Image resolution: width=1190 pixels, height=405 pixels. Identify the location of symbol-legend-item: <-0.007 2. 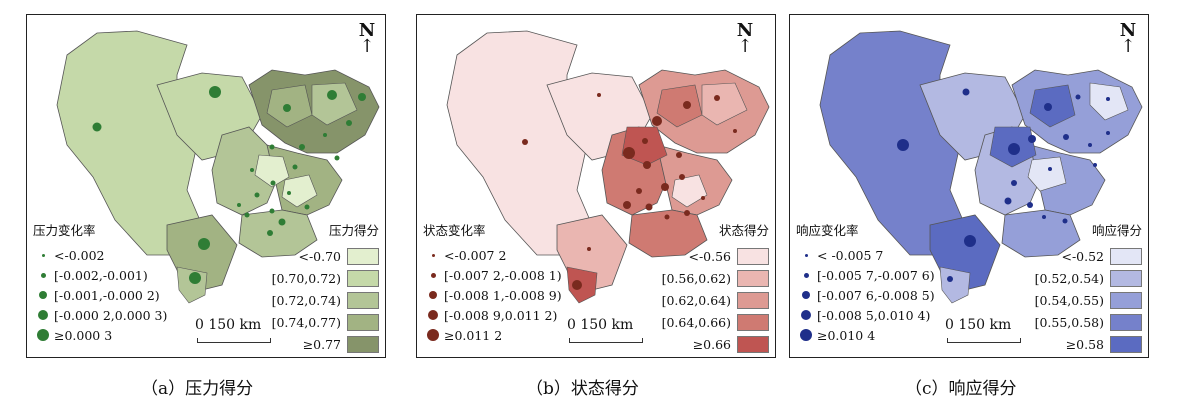
(492, 255).